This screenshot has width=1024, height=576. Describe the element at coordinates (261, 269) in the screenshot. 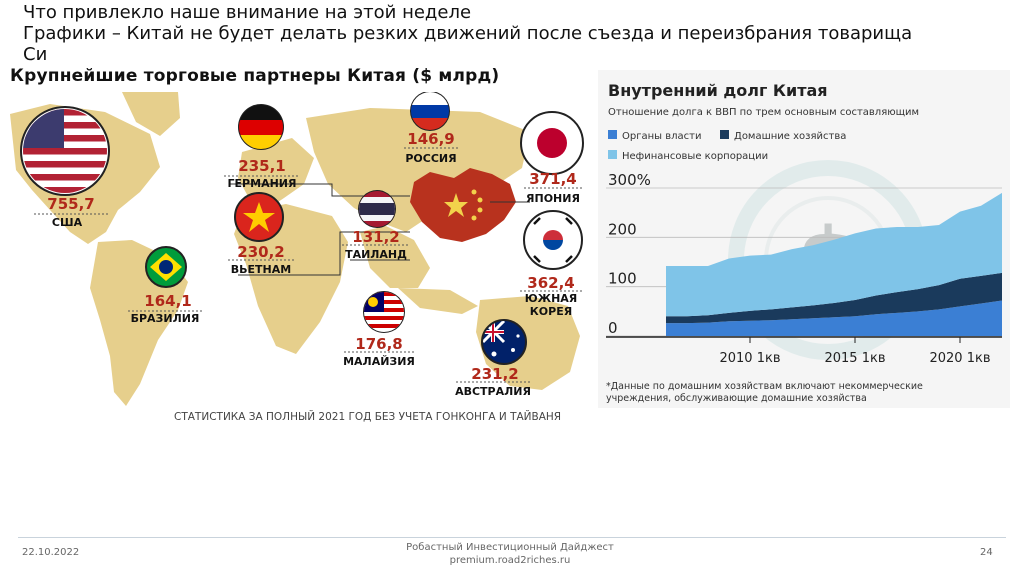

I see `vietnam-name: ВЬЕТНАМ` at that location.